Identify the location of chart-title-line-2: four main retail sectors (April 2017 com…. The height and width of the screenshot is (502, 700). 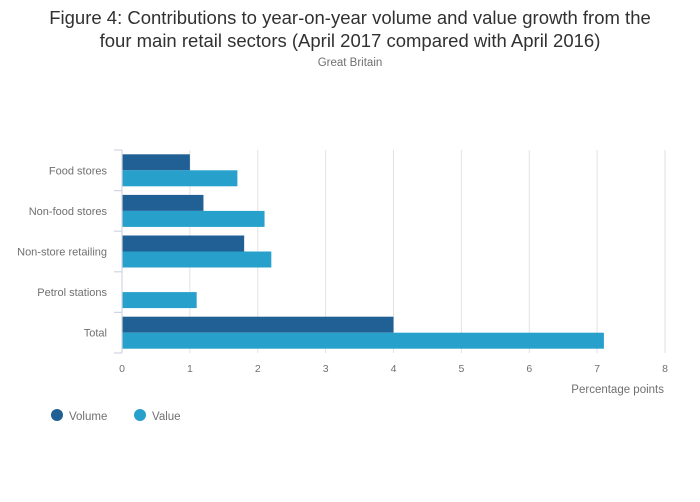
(350, 40).